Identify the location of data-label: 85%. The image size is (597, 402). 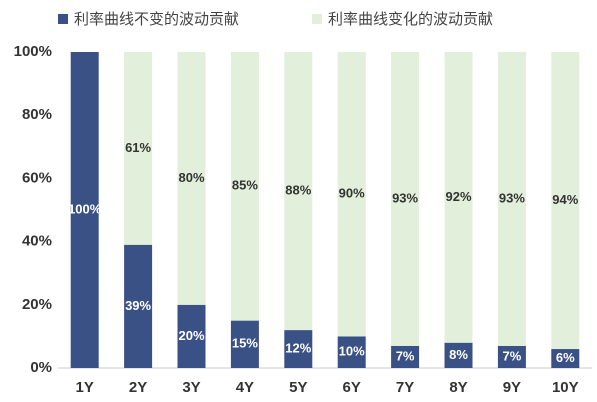
(245, 185).